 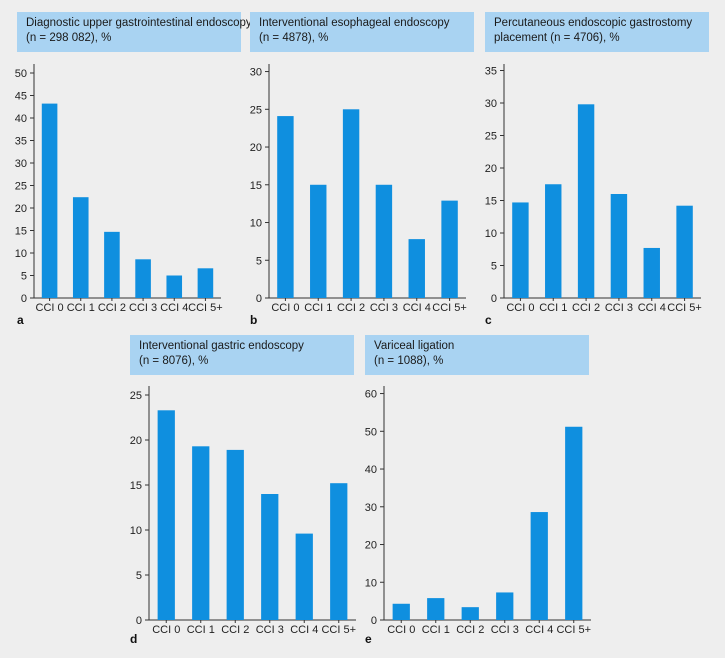 What do you see at coordinates (593, 23) in the screenshot?
I see `panel-c-title-line1: Percutaneous endoscopic gastrostomy` at bounding box center [593, 23].